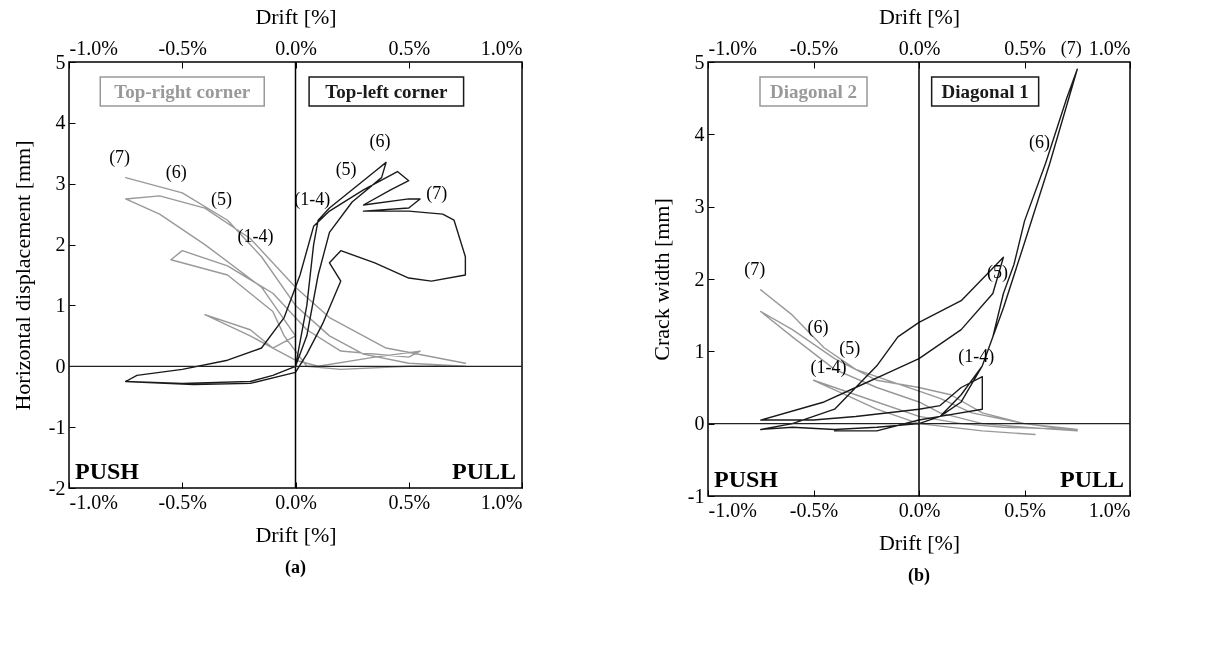  What do you see at coordinates (387, 91) in the screenshot?
I see `text: Top-left corner` at bounding box center [387, 91].